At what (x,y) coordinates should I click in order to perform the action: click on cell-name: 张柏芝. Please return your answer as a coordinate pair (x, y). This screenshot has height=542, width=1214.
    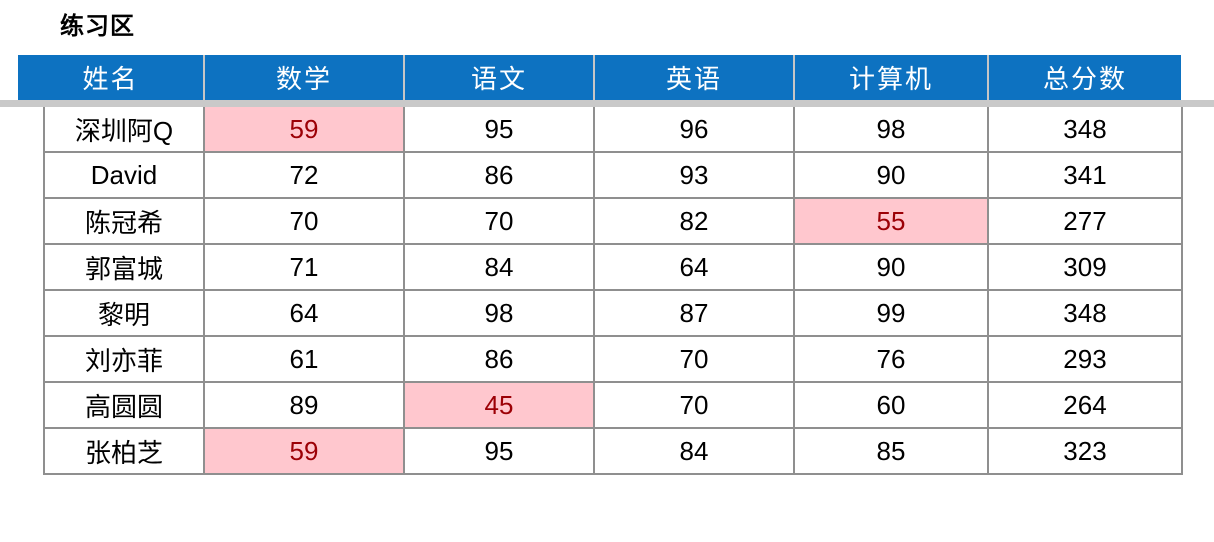
    Looking at the image, I should click on (125, 452).